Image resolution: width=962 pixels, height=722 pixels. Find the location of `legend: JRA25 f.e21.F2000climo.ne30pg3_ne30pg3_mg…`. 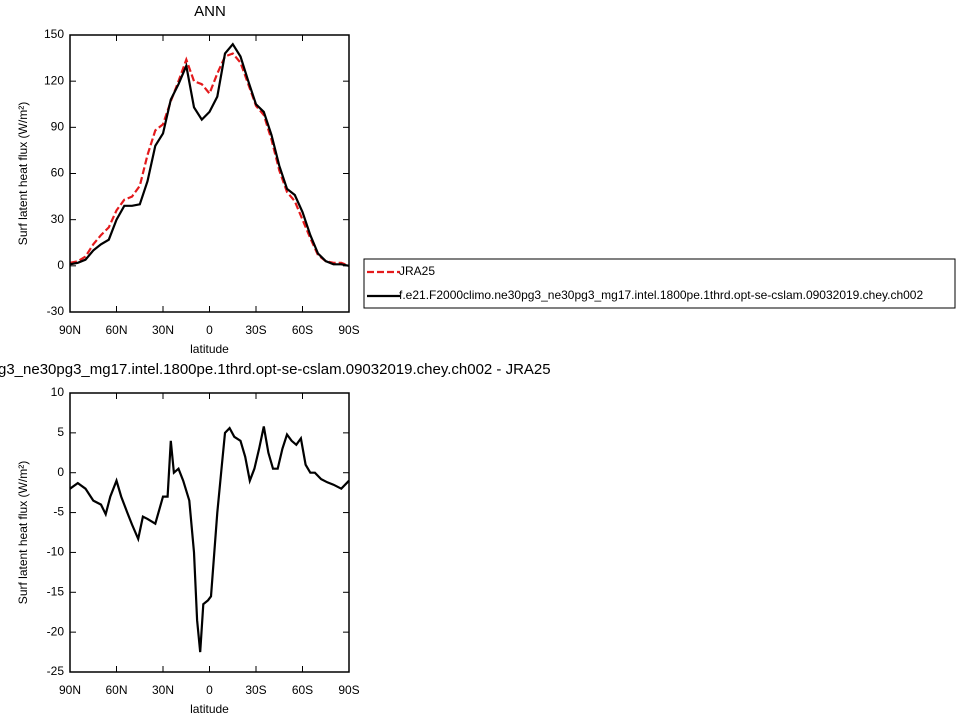

legend: JRA25 f.e21.F2000climo.ne30pg3_ne30pg3_mg… is located at coordinates (659, 283).